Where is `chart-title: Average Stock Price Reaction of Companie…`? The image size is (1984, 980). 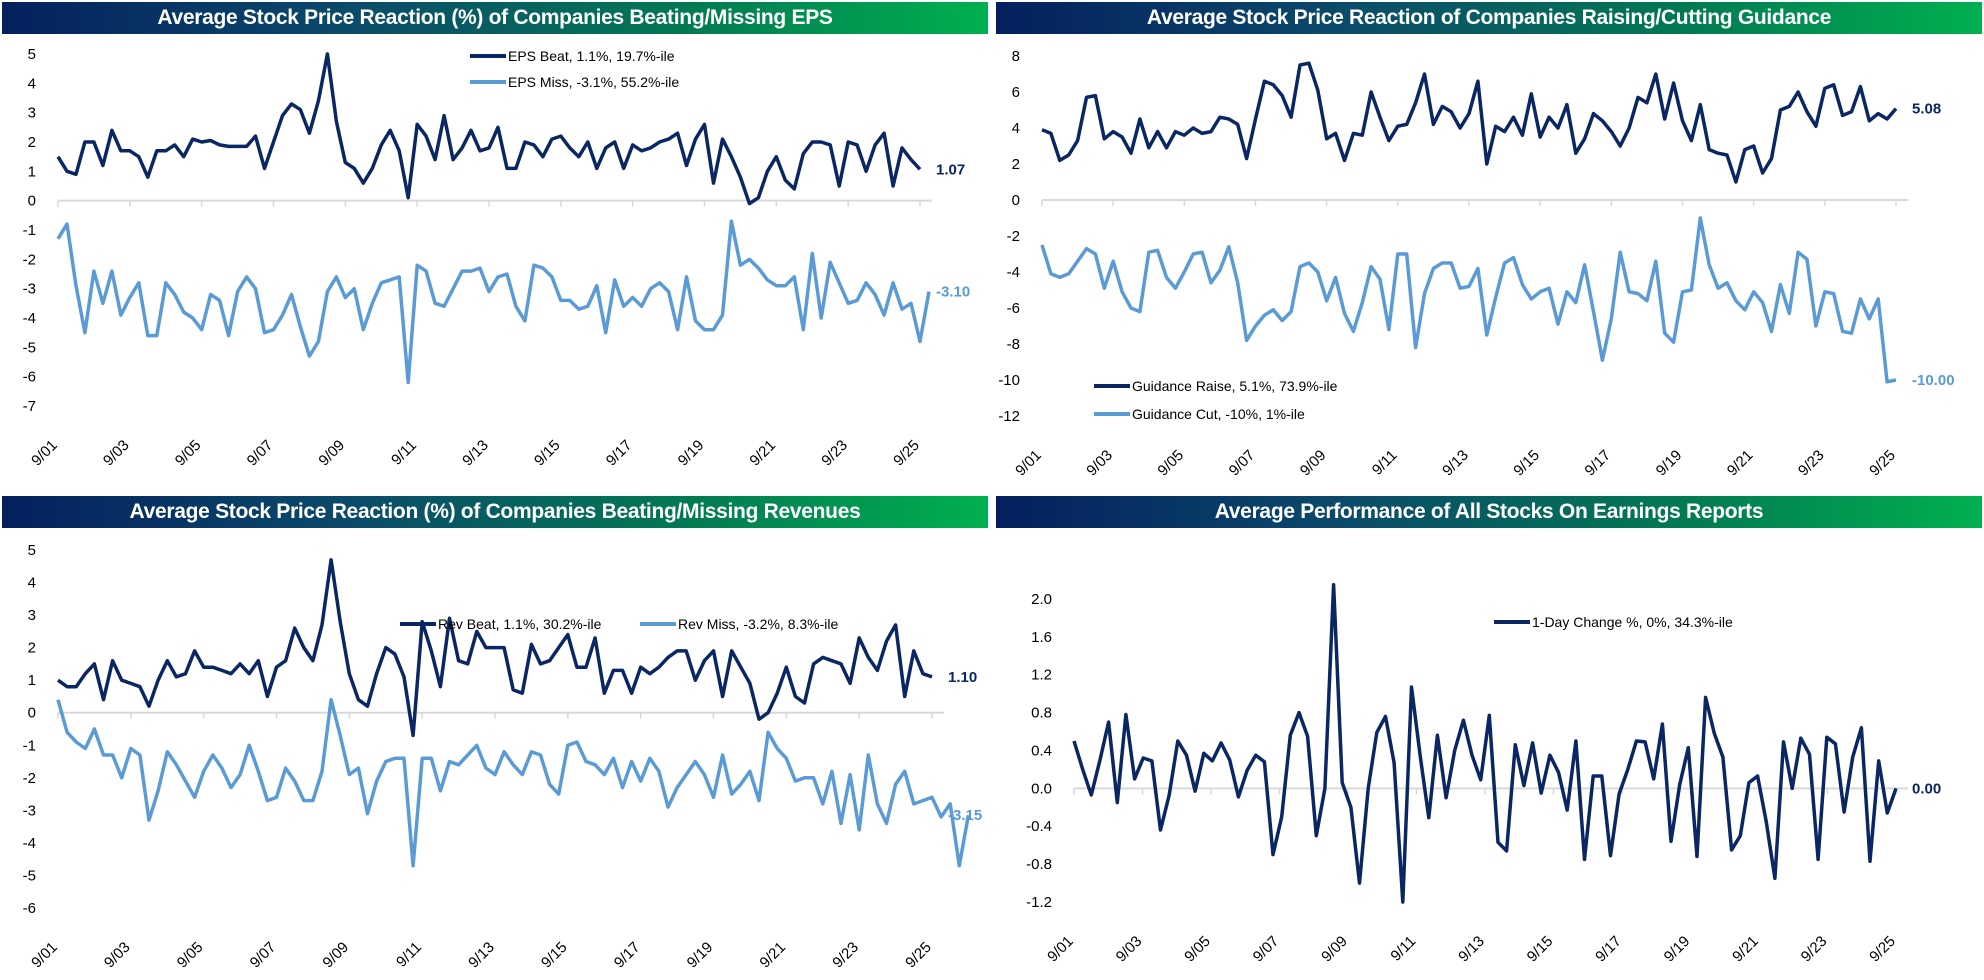 chart-title: Average Stock Price Reaction of Companie… is located at coordinates (1489, 18).